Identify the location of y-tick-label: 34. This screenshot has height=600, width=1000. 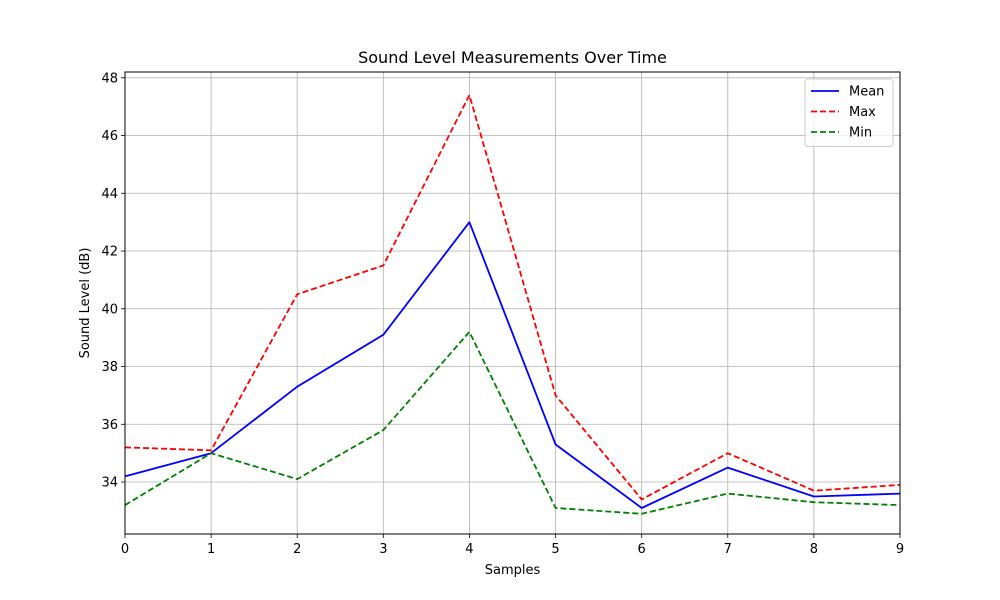
(109, 483).